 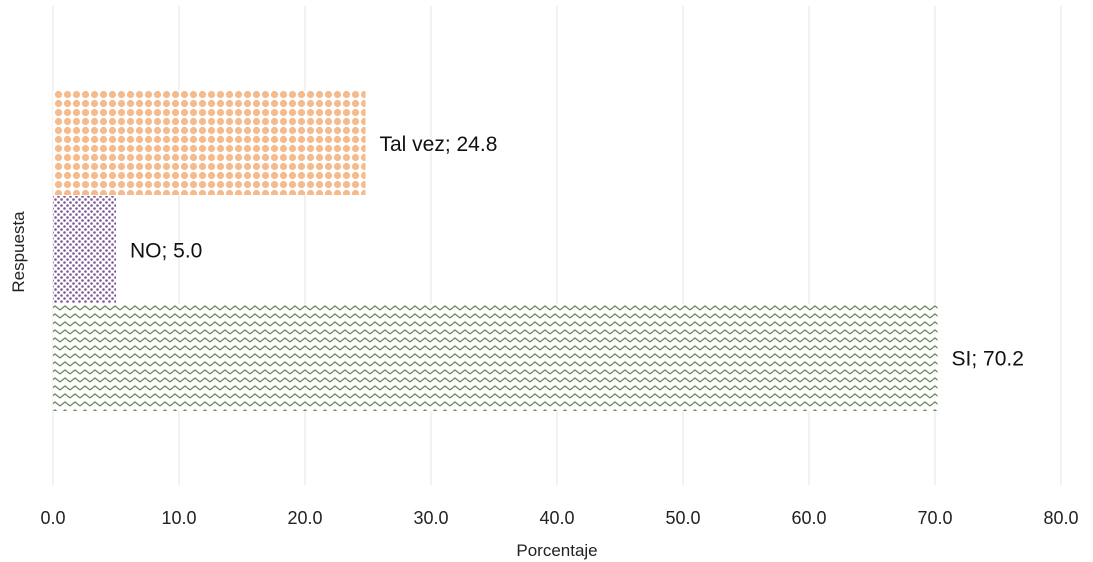 What do you see at coordinates (84, 249) in the screenshot?
I see `bar-no` at bounding box center [84, 249].